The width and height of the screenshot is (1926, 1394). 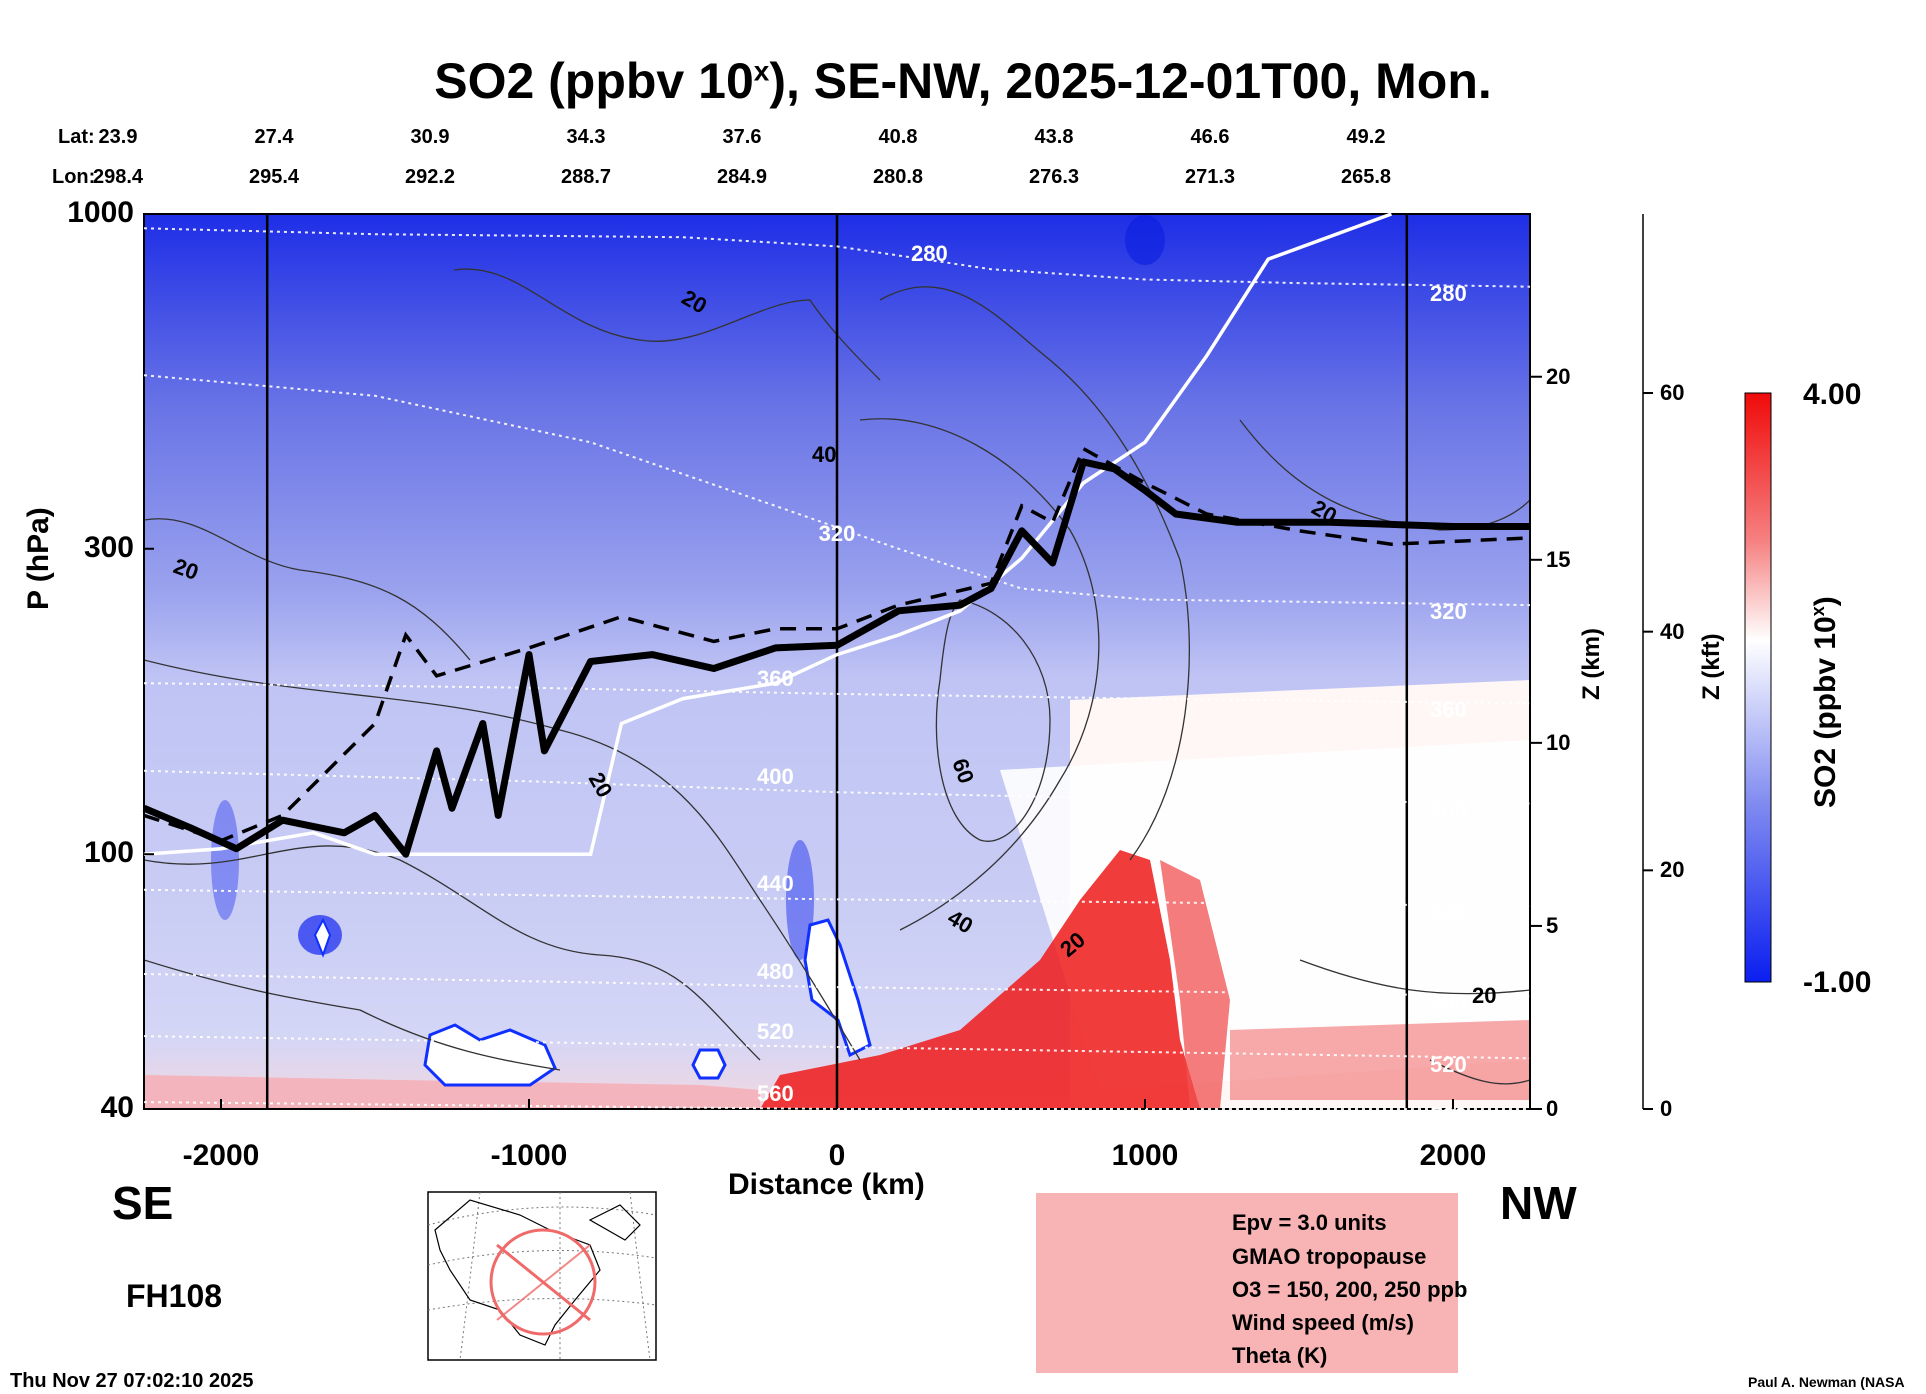 I want to click on legend, so click(x=1247, y=1283).